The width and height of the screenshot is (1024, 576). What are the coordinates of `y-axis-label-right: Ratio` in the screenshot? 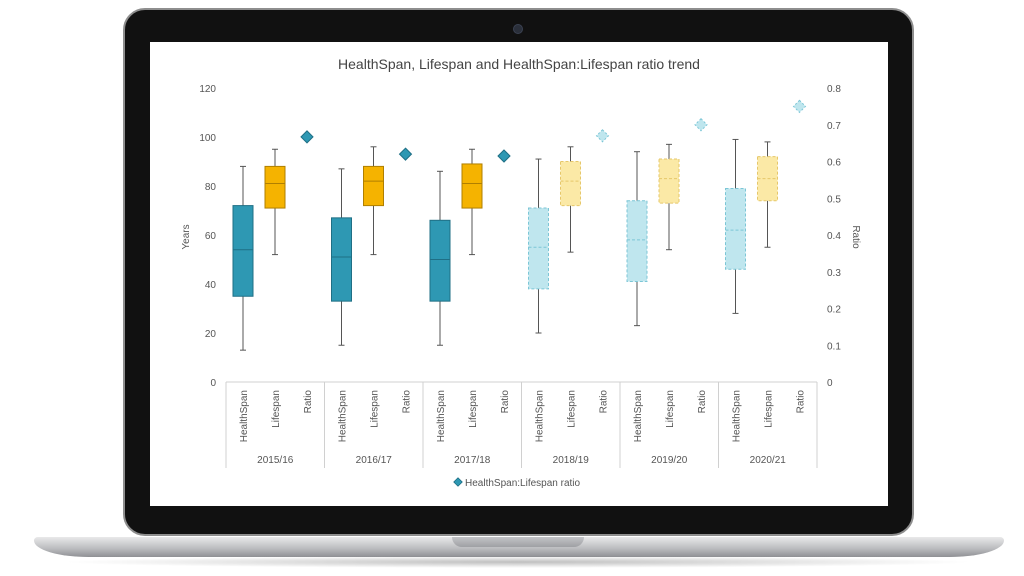 It's located at (855, 237).